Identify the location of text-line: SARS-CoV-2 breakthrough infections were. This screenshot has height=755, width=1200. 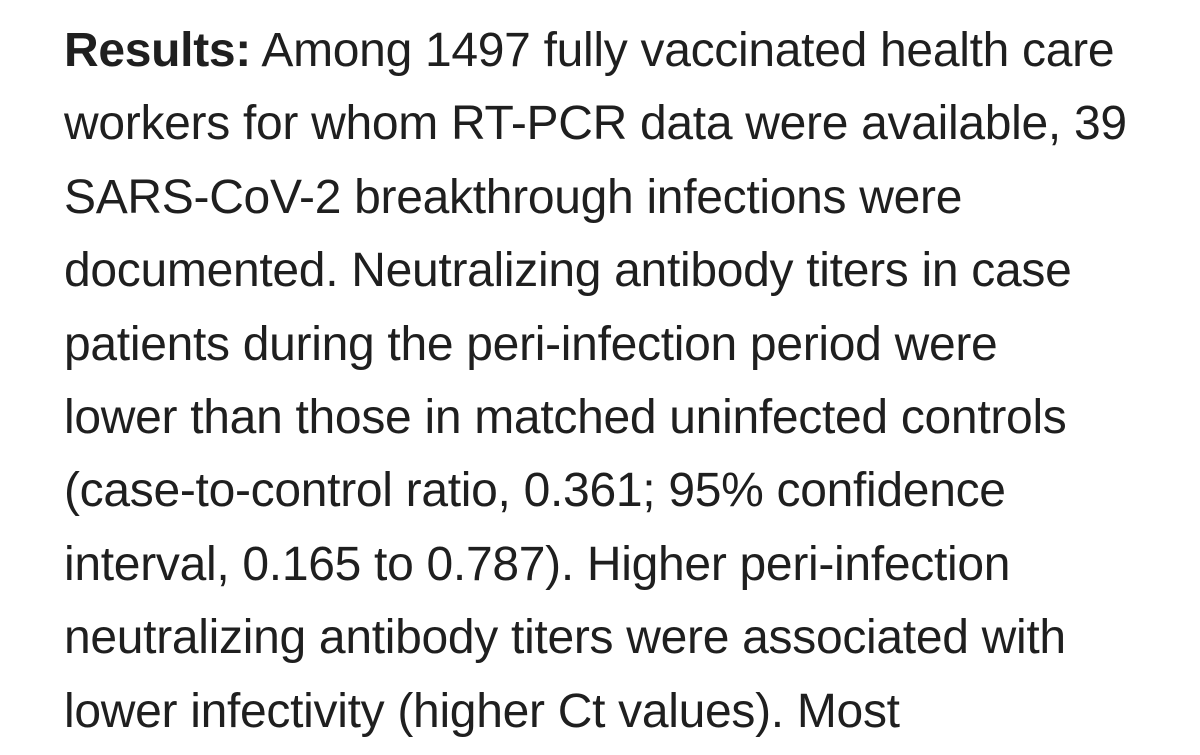
(513, 197).